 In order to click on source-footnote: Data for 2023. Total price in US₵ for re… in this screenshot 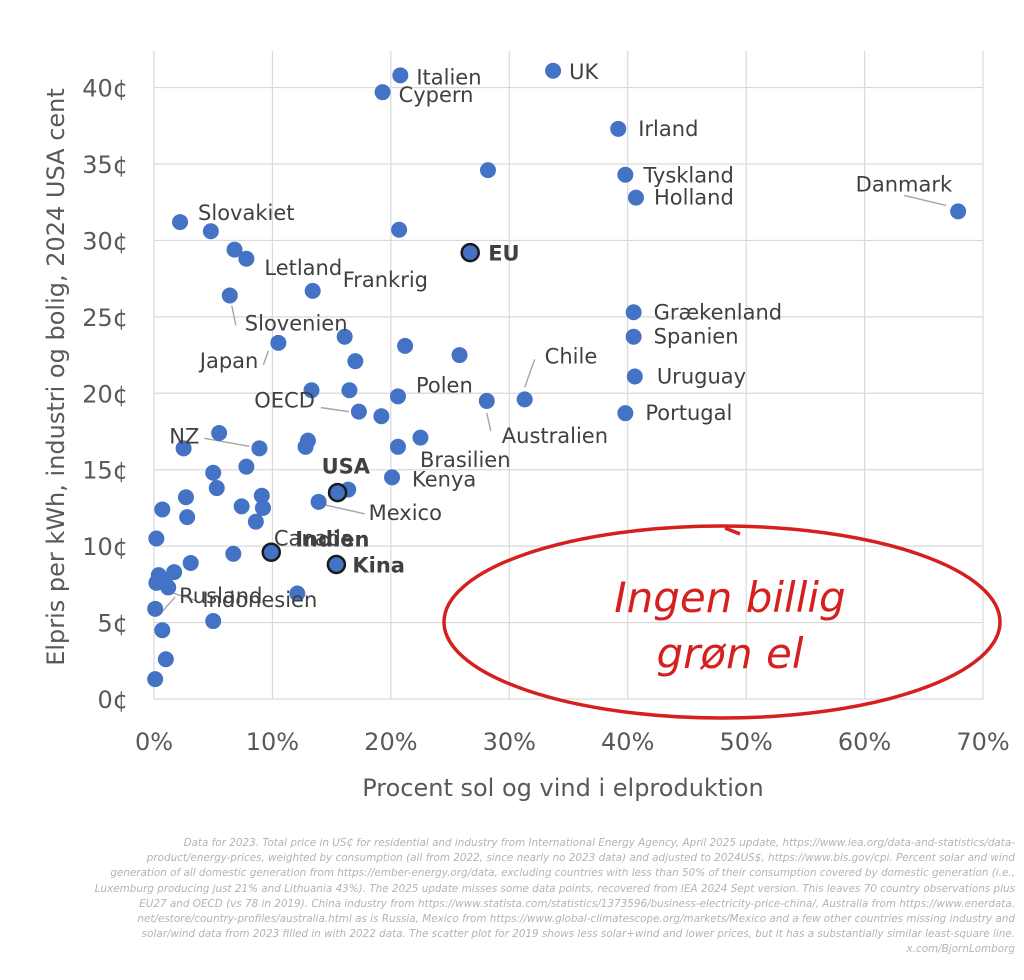, I will do `click(527, 897)`.